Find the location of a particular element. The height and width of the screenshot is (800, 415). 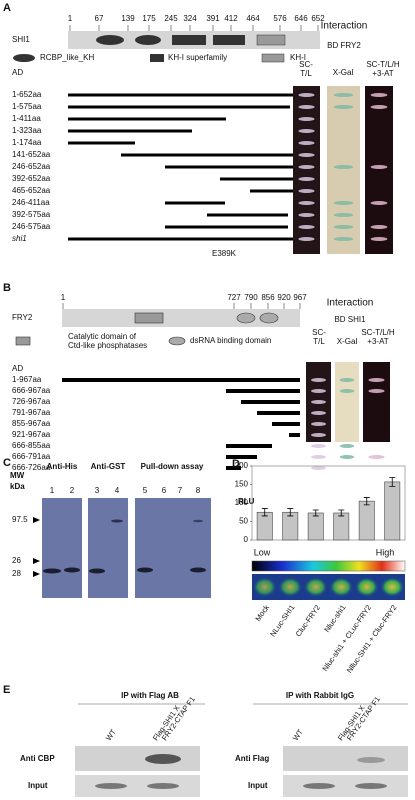

scale-label: 412 is located at coordinates (231, 18).